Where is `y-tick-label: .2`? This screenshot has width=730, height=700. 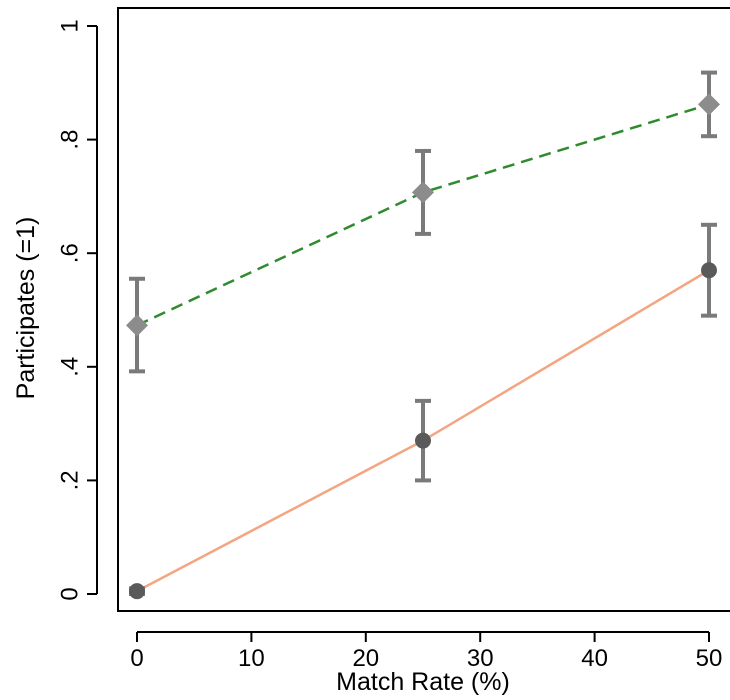 y-tick-label: .2 is located at coordinates (69, 480).